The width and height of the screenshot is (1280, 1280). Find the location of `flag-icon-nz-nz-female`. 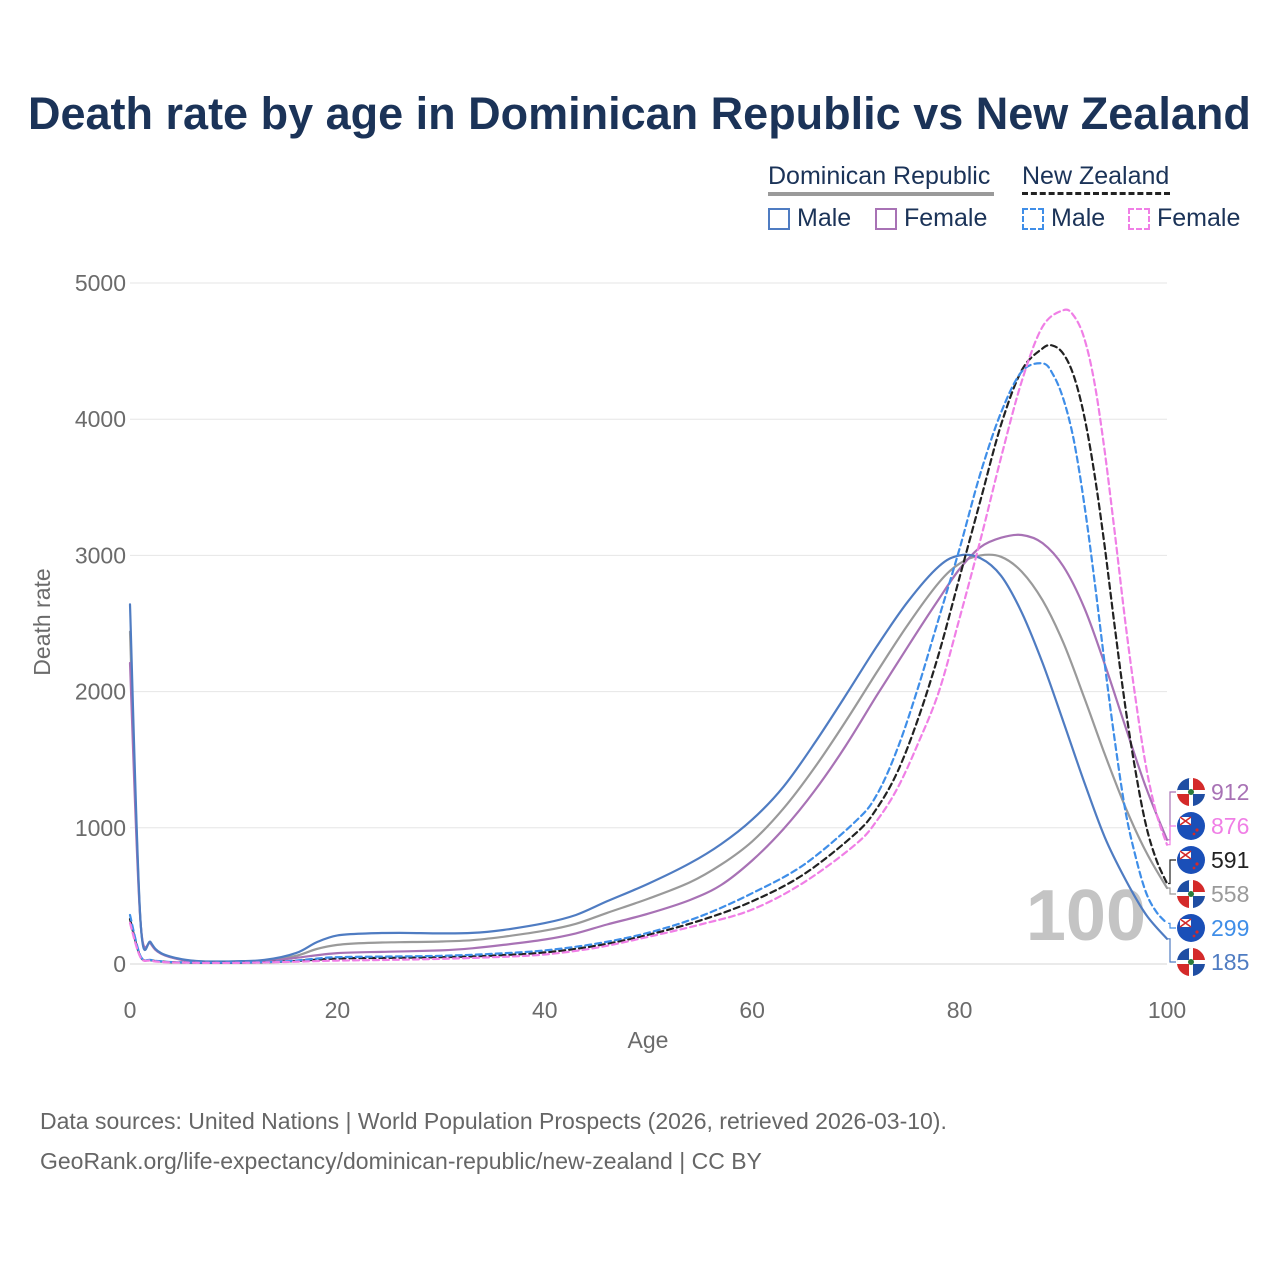

flag-icon-nz-nz-female is located at coordinates (1191, 826).